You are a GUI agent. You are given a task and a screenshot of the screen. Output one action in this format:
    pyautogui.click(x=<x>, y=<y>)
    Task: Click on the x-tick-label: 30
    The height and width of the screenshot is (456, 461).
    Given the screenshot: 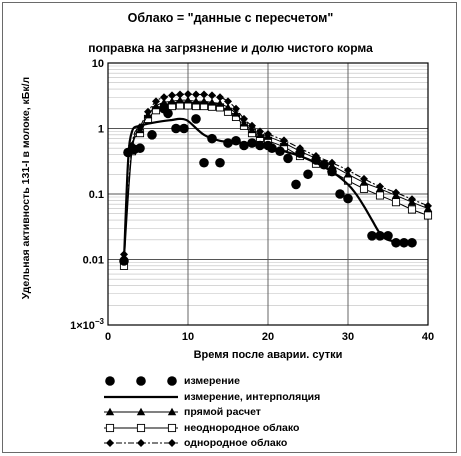 What is the action you would take?
    pyautogui.click(x=348, y=337)
    